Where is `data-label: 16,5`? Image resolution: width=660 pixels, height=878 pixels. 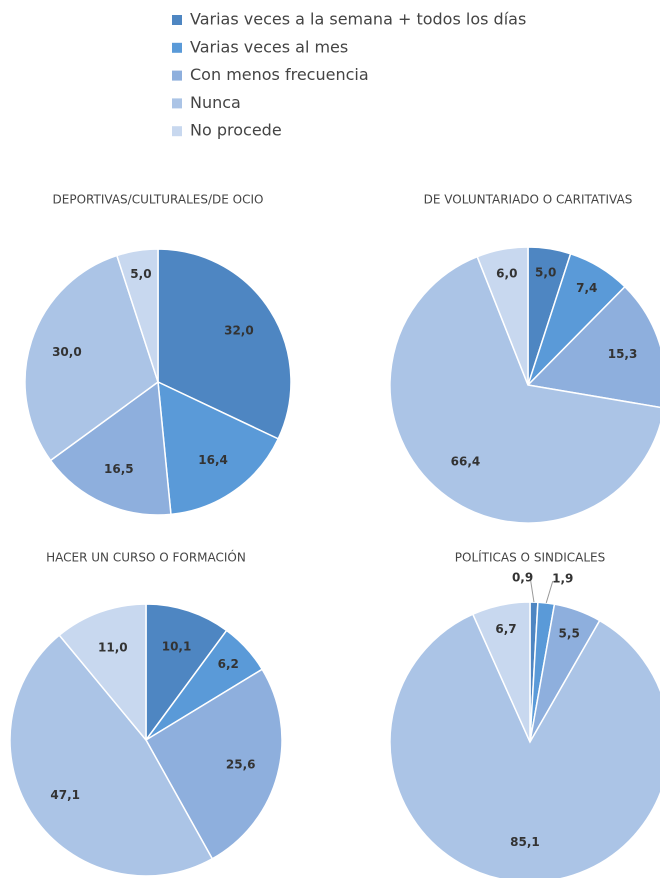
data-label: 16,5 is located at coordinates (119, 469).